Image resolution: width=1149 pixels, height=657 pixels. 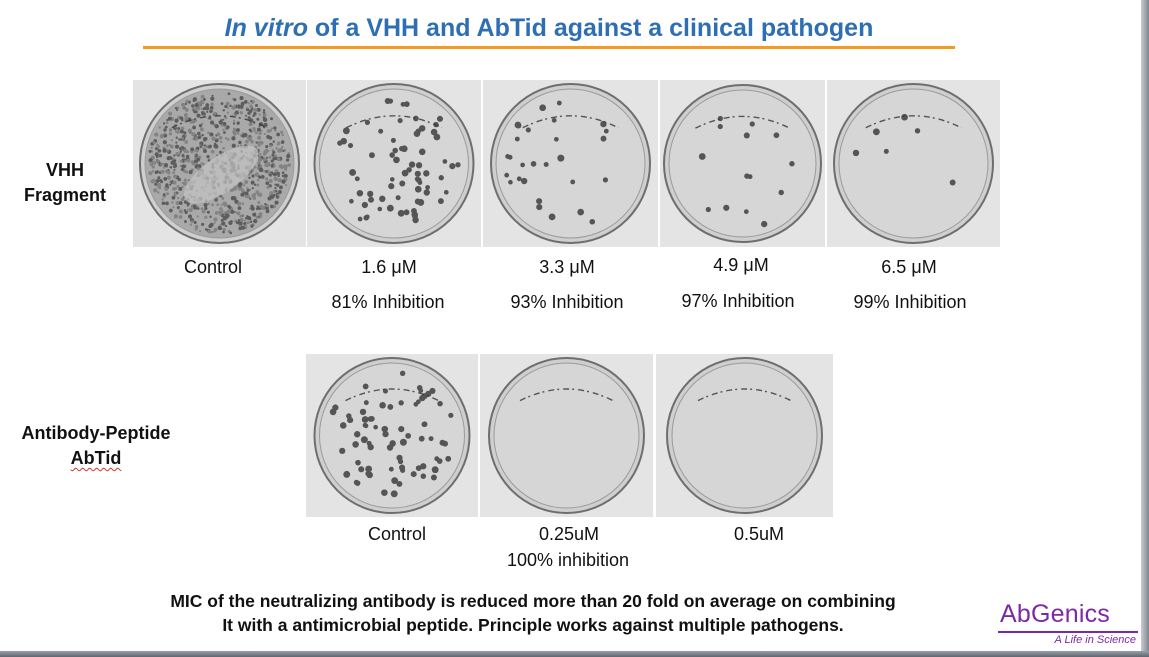 I want to click on title-underline, so click(x=549, y=47).